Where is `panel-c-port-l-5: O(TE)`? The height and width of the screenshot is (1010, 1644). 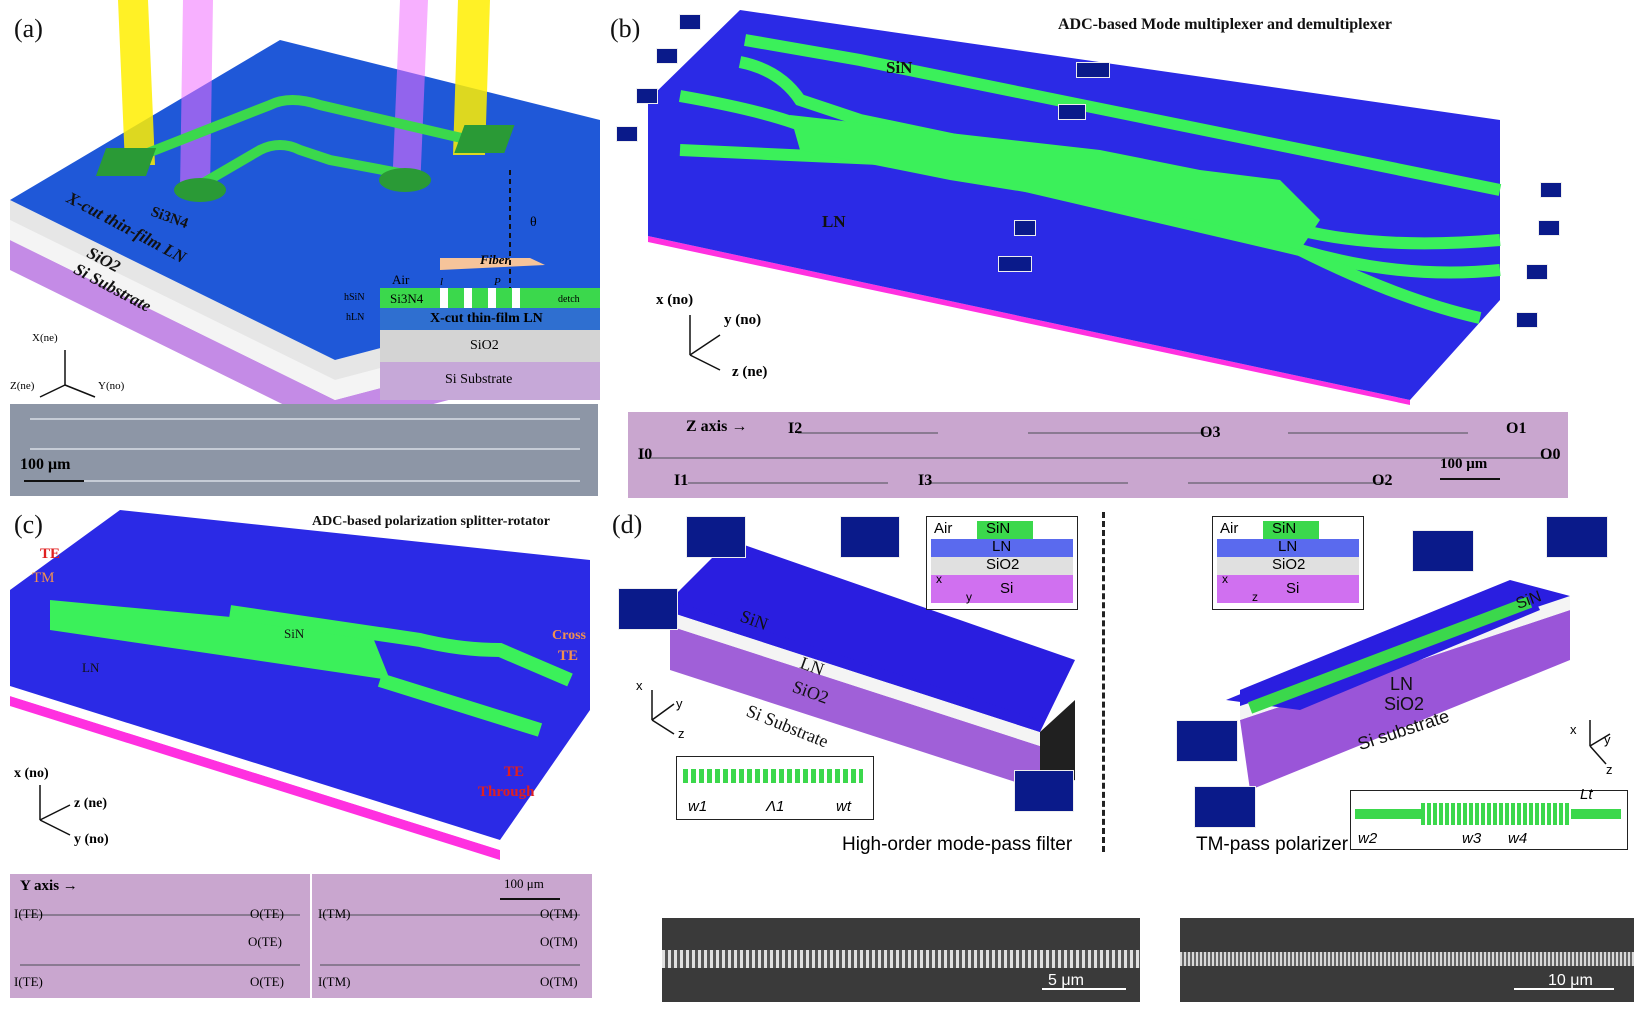 panel-c-port-l-5: O(TE) is located at coordinates (267, 981).